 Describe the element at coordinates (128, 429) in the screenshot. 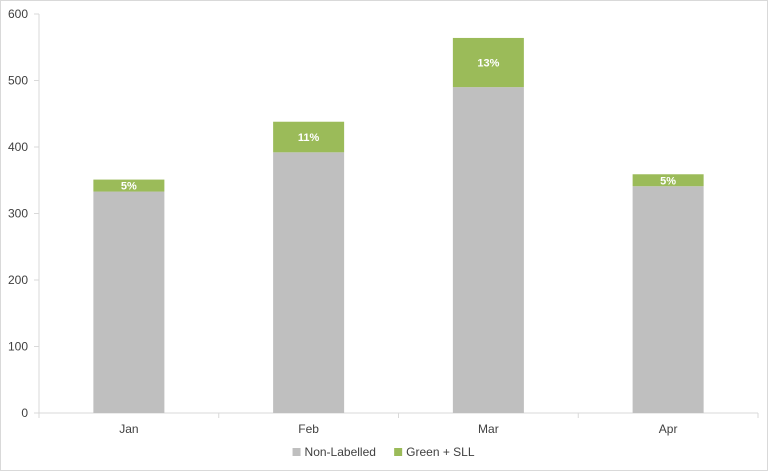

I see `x-tick-label: Jan` at that location.